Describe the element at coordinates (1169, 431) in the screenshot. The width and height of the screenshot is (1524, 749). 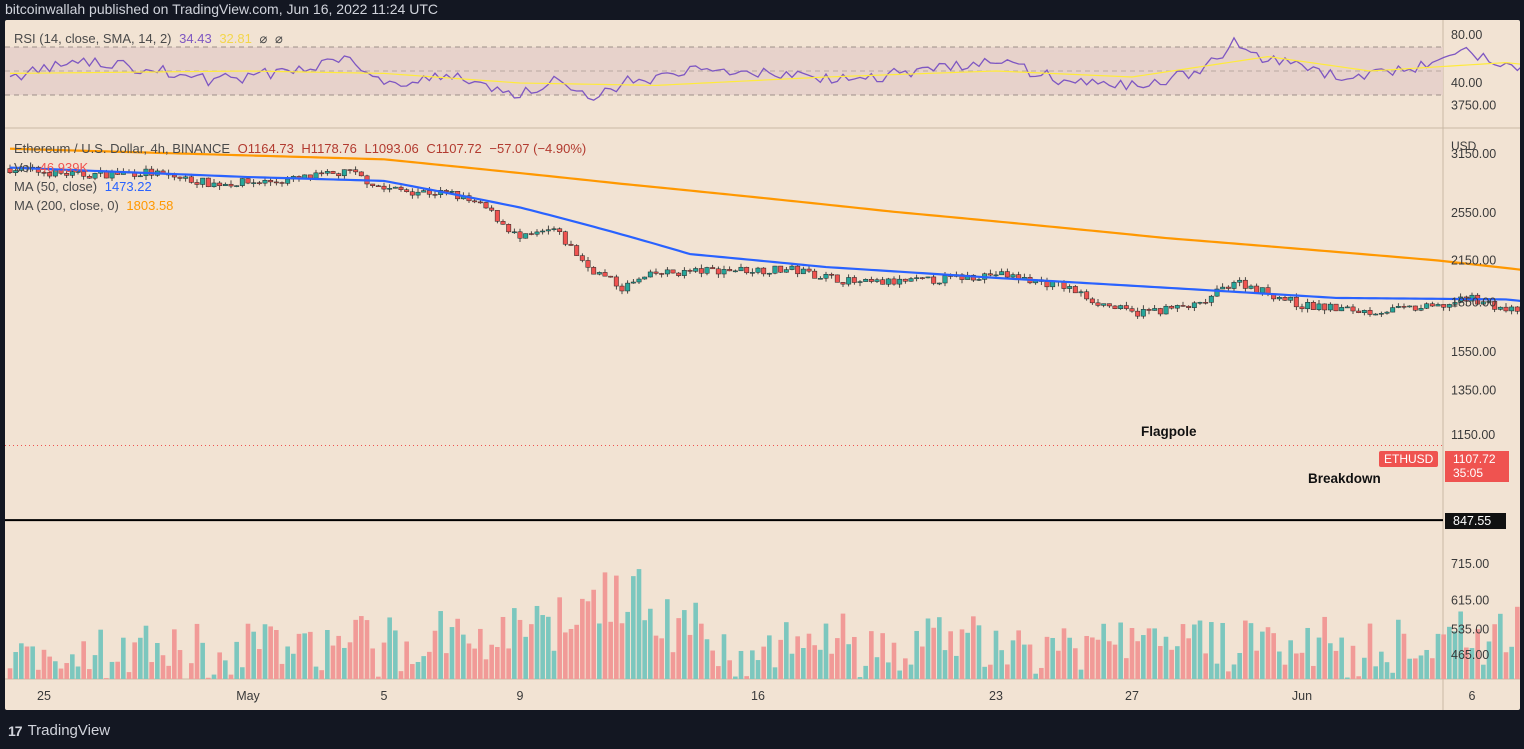
I see `flagpole-label: Flagpole` at that location.